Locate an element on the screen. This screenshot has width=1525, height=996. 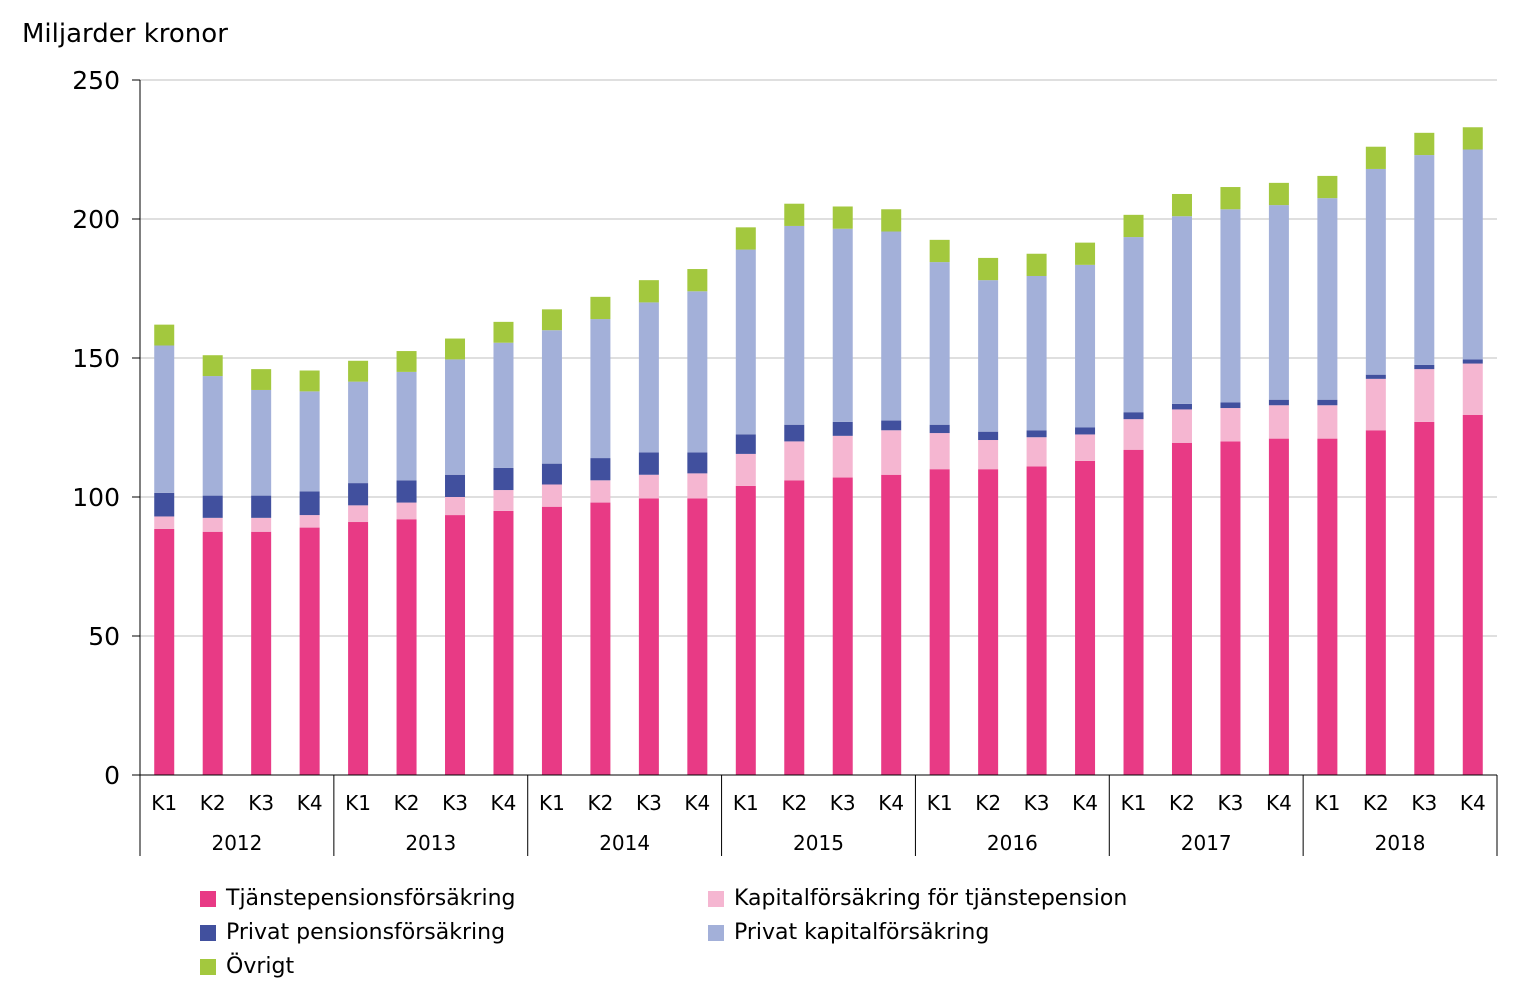
legend-item: Övrigt is located at coordinates (247, 966).